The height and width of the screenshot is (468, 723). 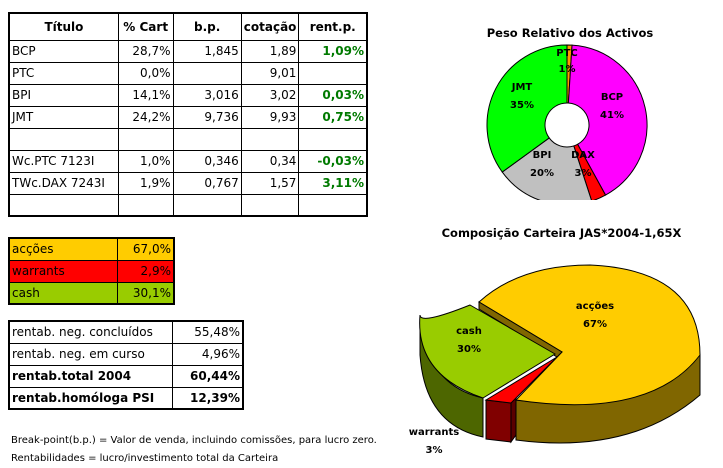 I want to click on cell-titulo: Wc.PTC 7123I, so click(x=63, y=161).